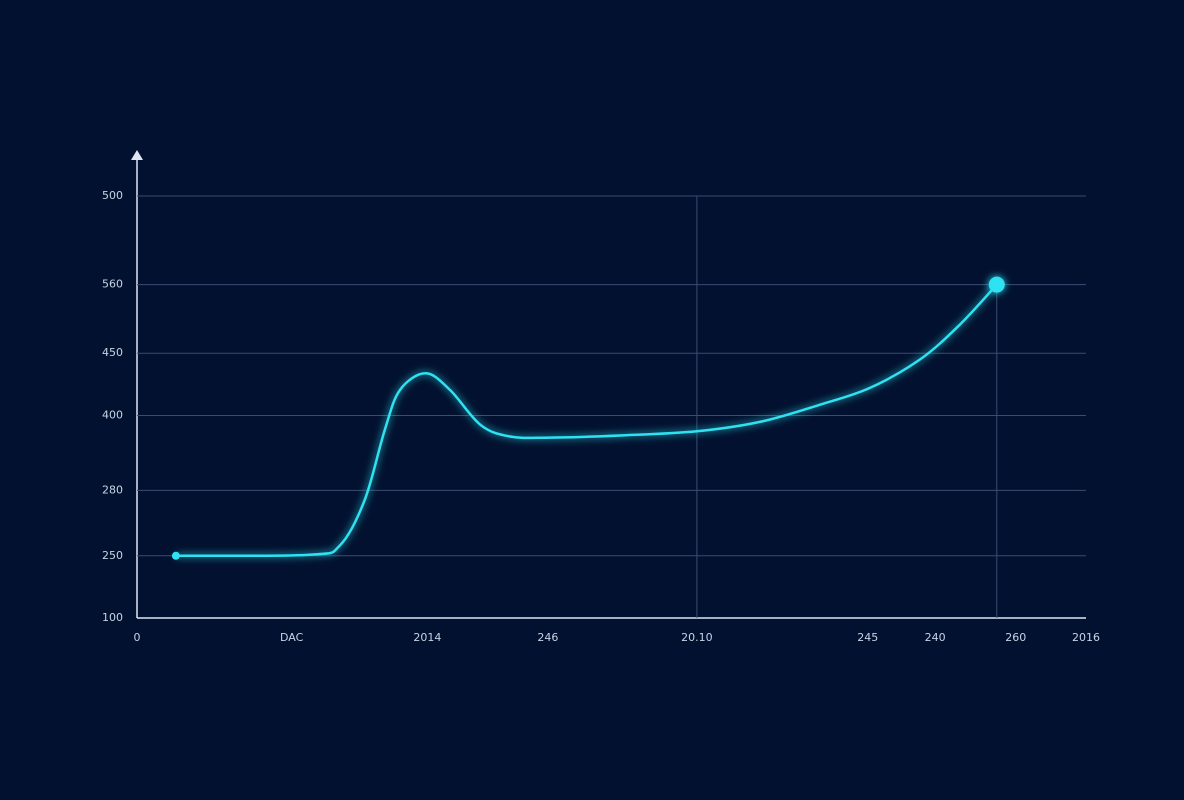 The width and height of the screenshot is (1184, 800). I want to click on x-tick-label: 2014, so click(427, 637).